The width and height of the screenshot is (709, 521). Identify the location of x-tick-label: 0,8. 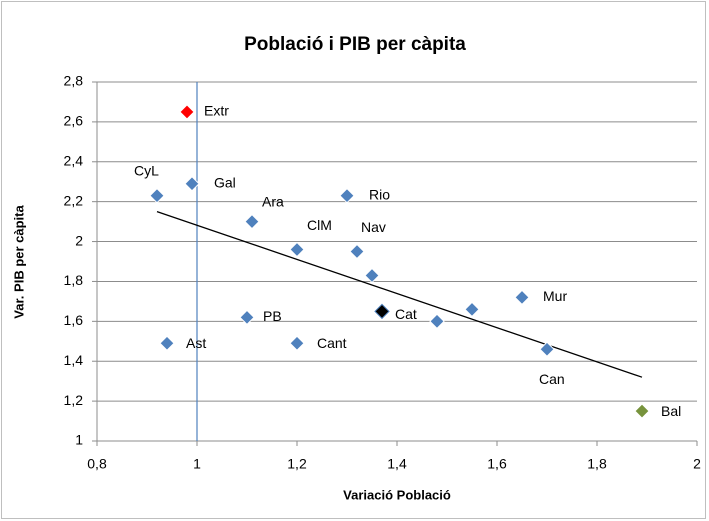
(97, 464).